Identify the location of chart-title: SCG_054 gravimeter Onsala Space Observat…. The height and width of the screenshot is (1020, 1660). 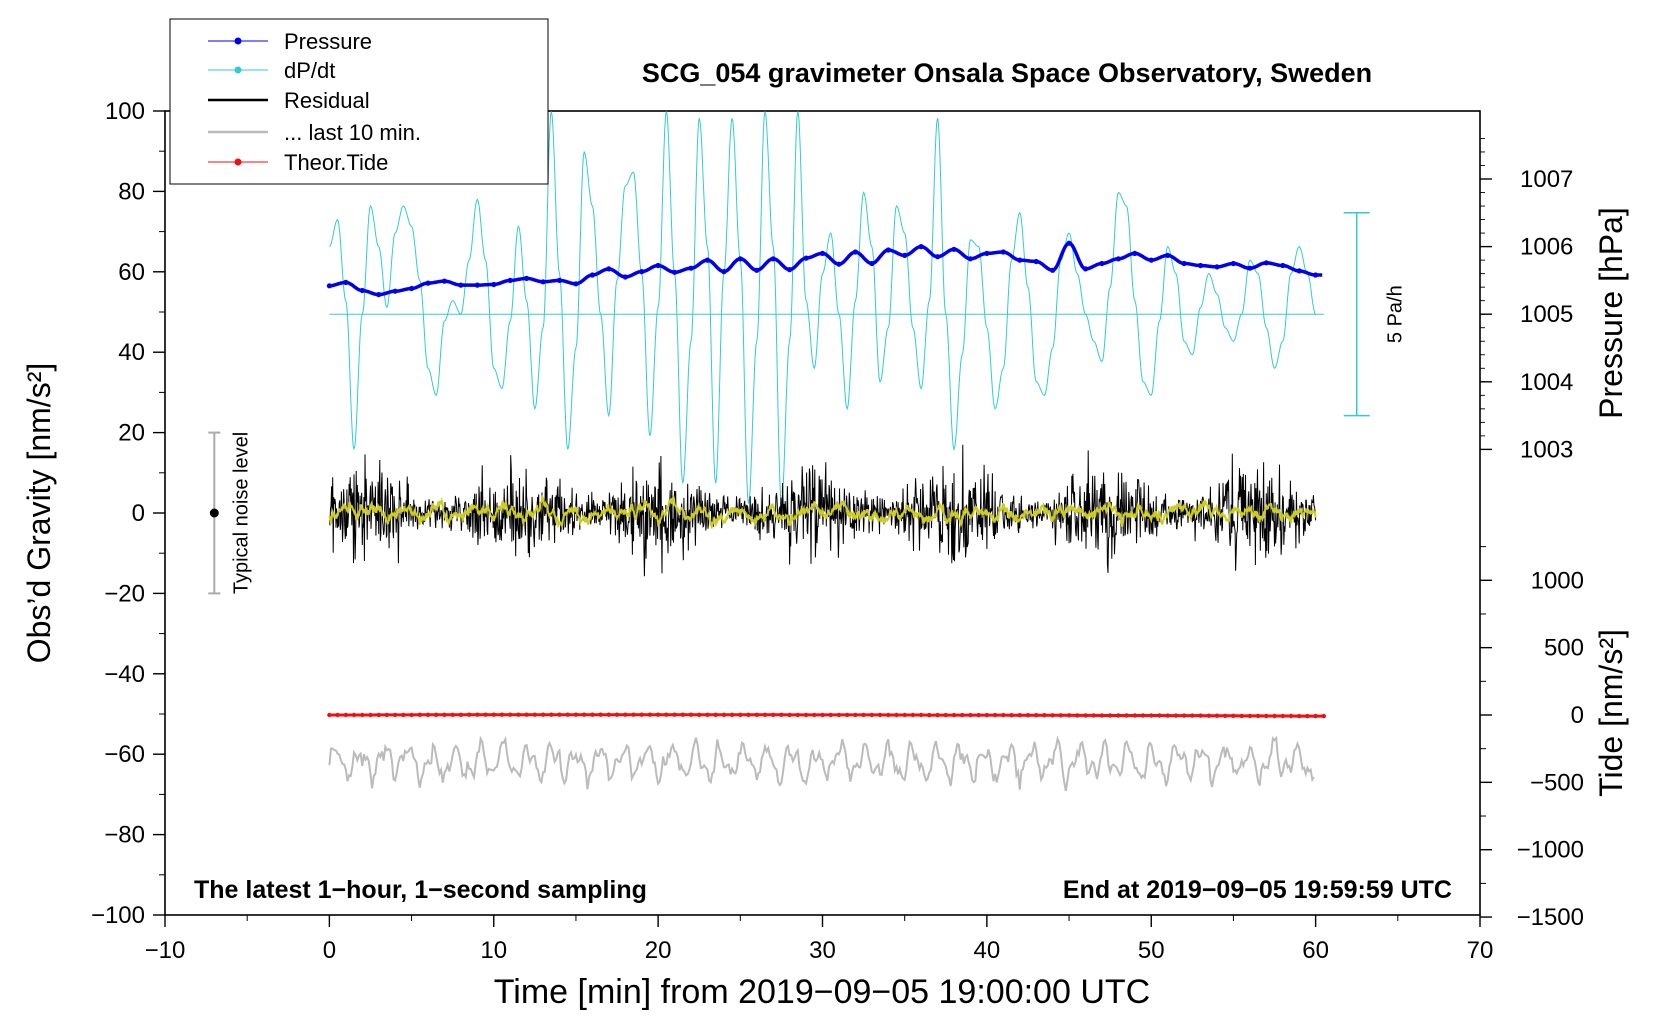
(1007, 73).